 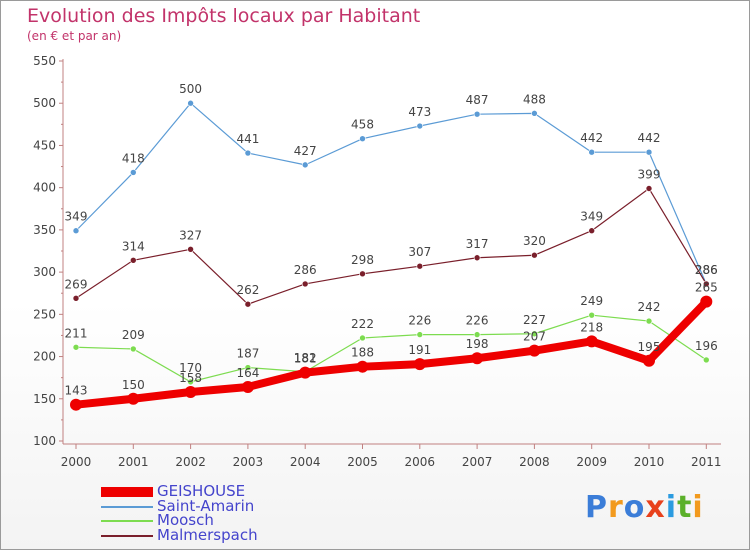 I want to click on y-tick-label: 550, so click(x=44, y=61).